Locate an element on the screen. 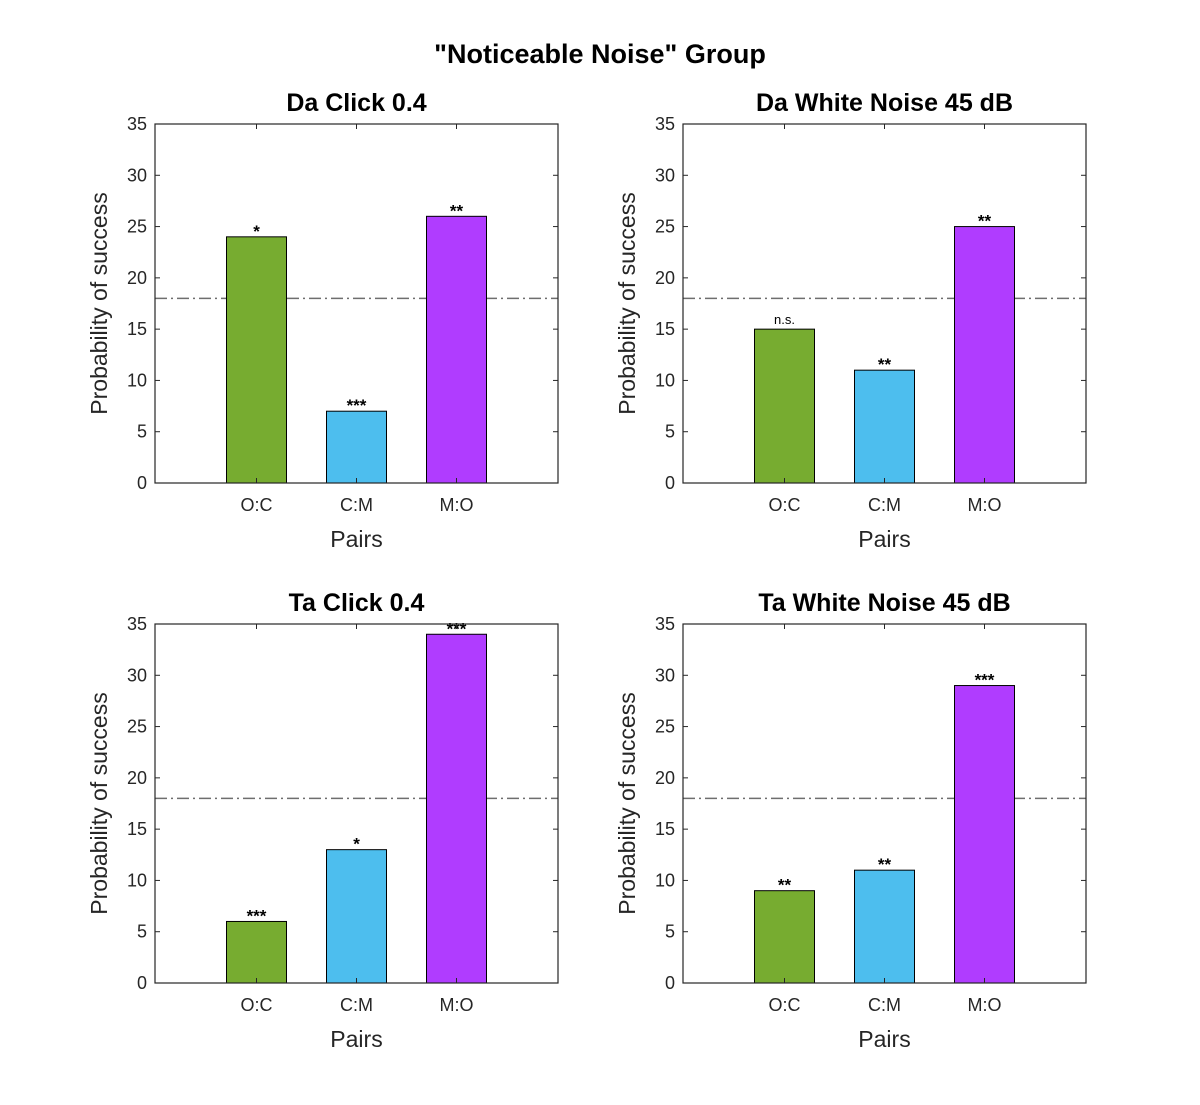 Image resolution: width=1200 pixels, height=1105 pixels. panel-title: Ta White Noise 45 dB is located at coordinates (884, 603).